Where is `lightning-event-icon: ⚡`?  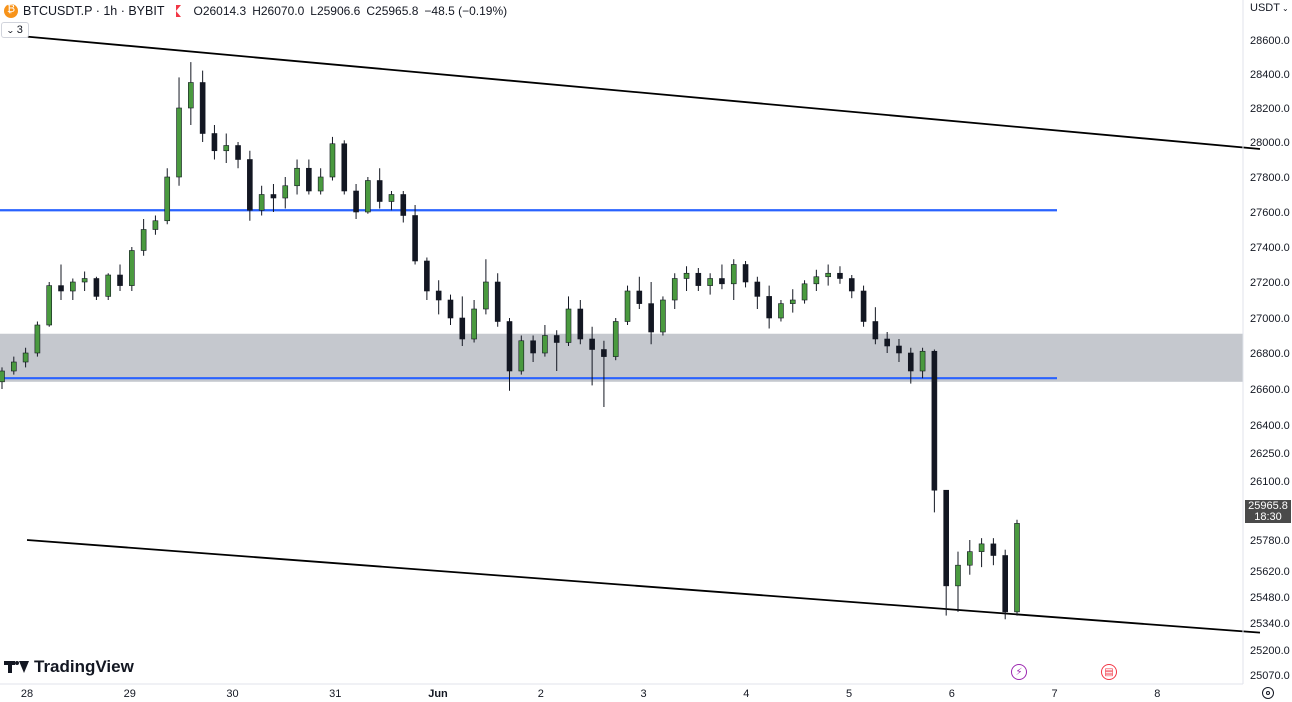 lightning-event-icon: ⚡ is located at coordinates (1019, 672).